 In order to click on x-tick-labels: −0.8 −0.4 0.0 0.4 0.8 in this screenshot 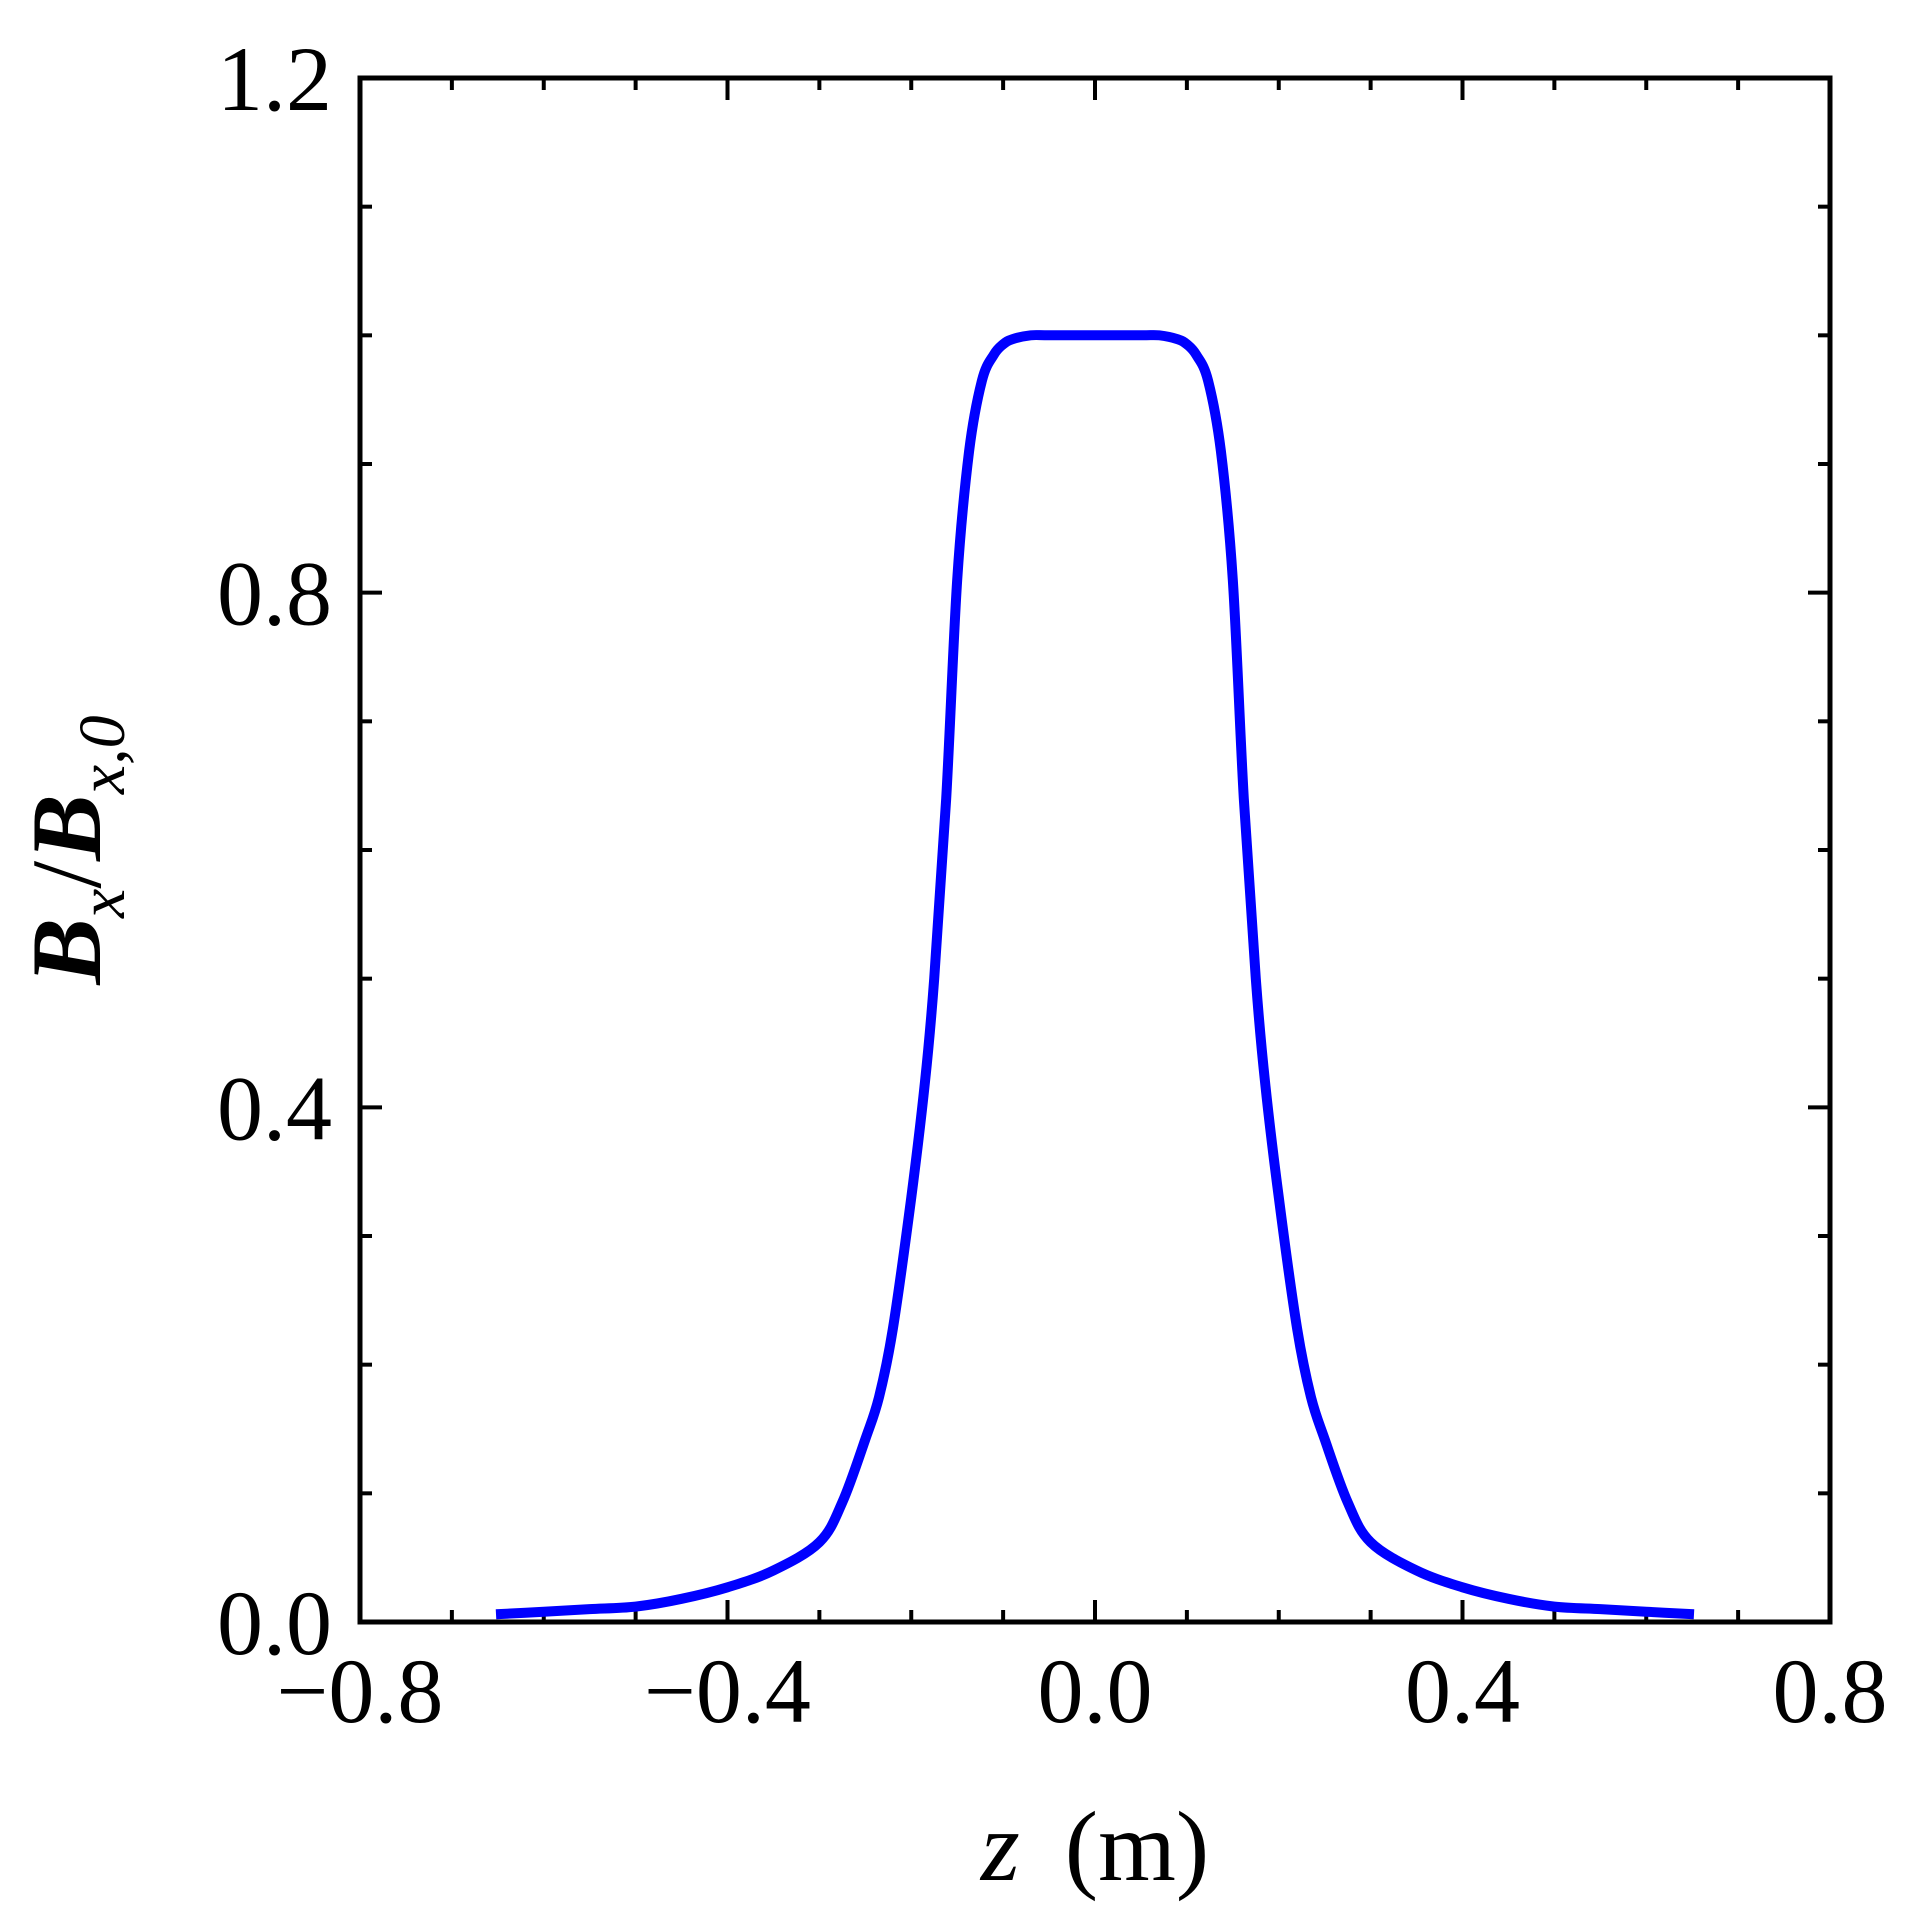, I will do `click(1082, 1691)`.